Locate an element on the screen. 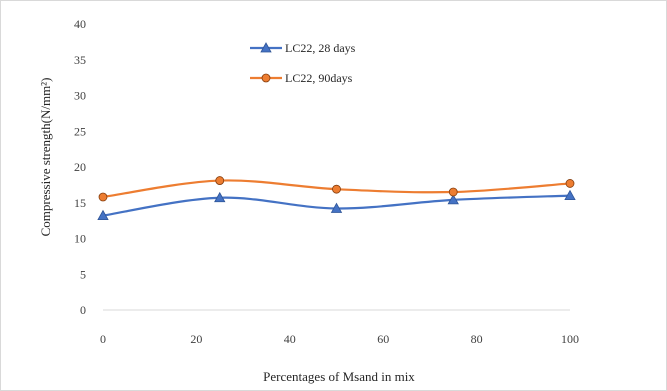 The width and height of the screenshot is (667, 391). x-tick-label: 40 is located at coordinates (290, 339).